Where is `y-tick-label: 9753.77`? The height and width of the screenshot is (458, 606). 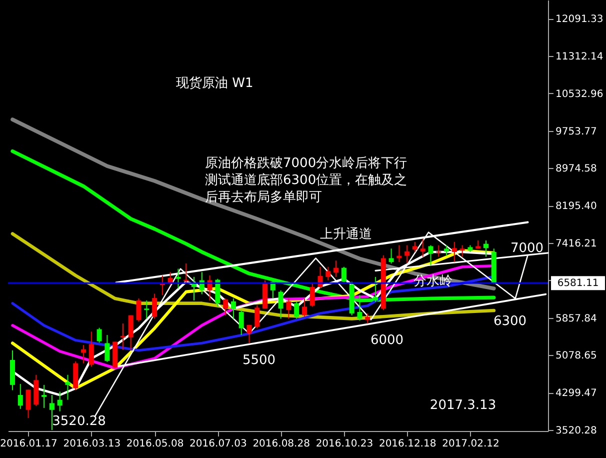
y-tick-label: 9753.77 is located at coordinates (576, 132).